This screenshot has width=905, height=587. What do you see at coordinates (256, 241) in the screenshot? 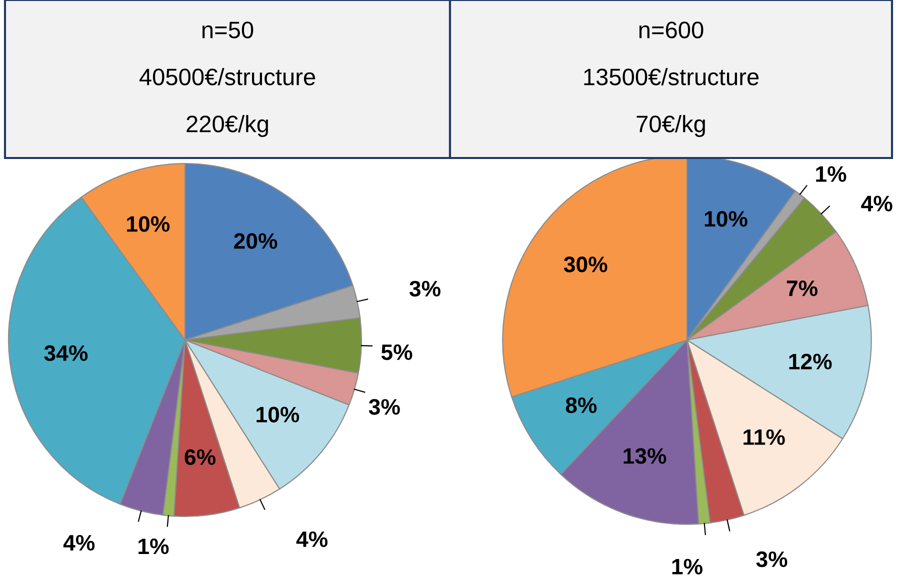
I see `data-label: 20%` at bounding box center [256, 241].